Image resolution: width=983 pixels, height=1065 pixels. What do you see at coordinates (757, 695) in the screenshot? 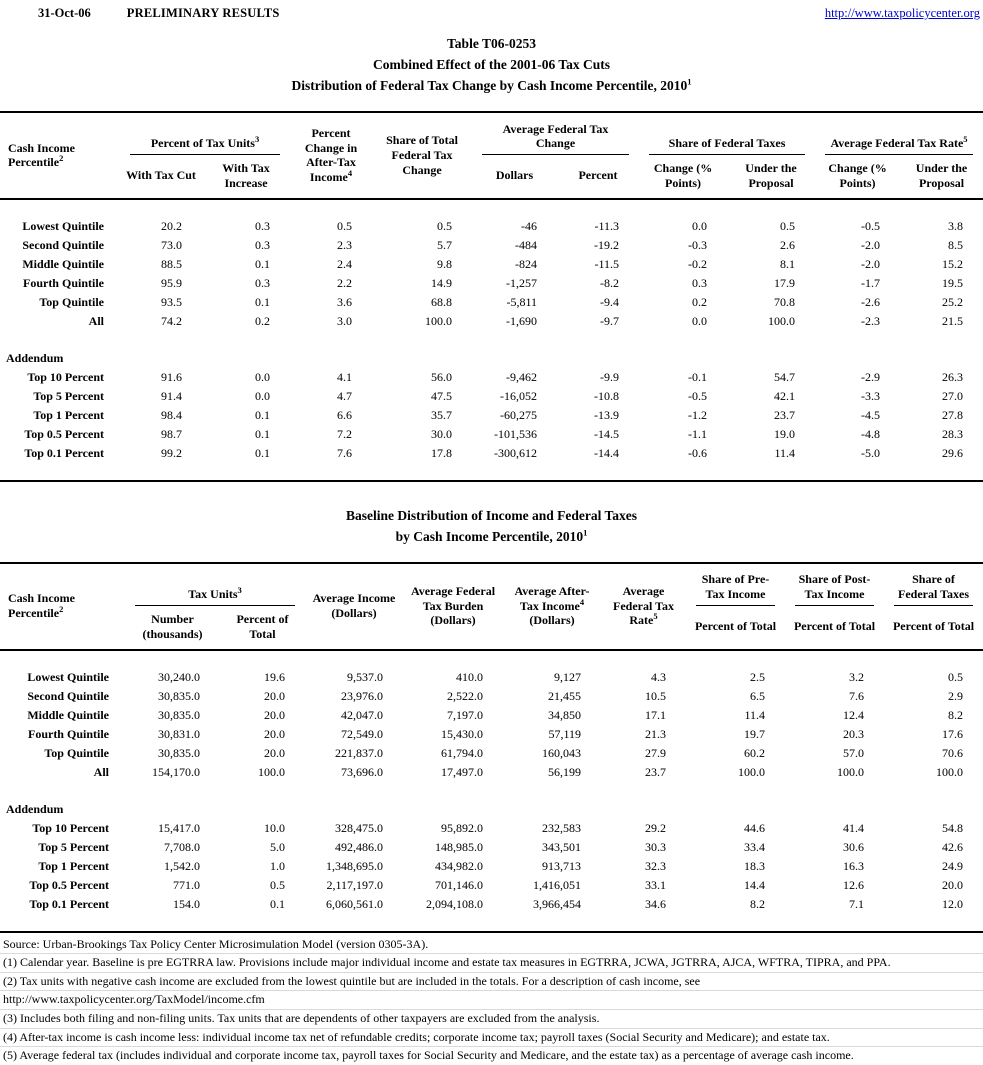
I see `cell-value: 6.5` at bounding box center [757, 695].